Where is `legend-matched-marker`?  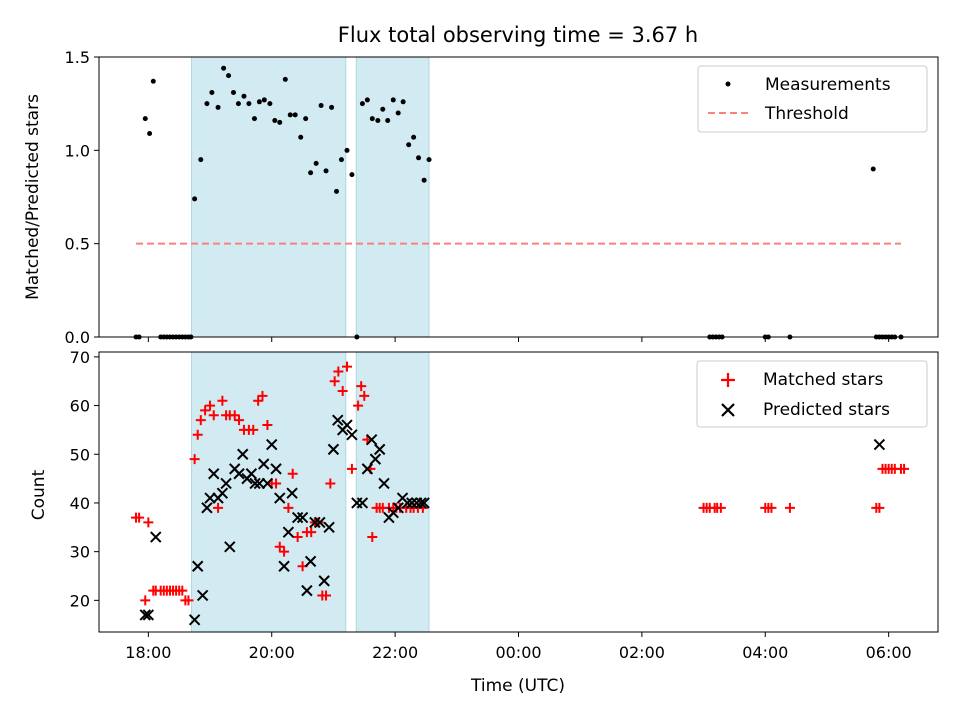 legend-matched-marker is located at coordinates (728, 380).